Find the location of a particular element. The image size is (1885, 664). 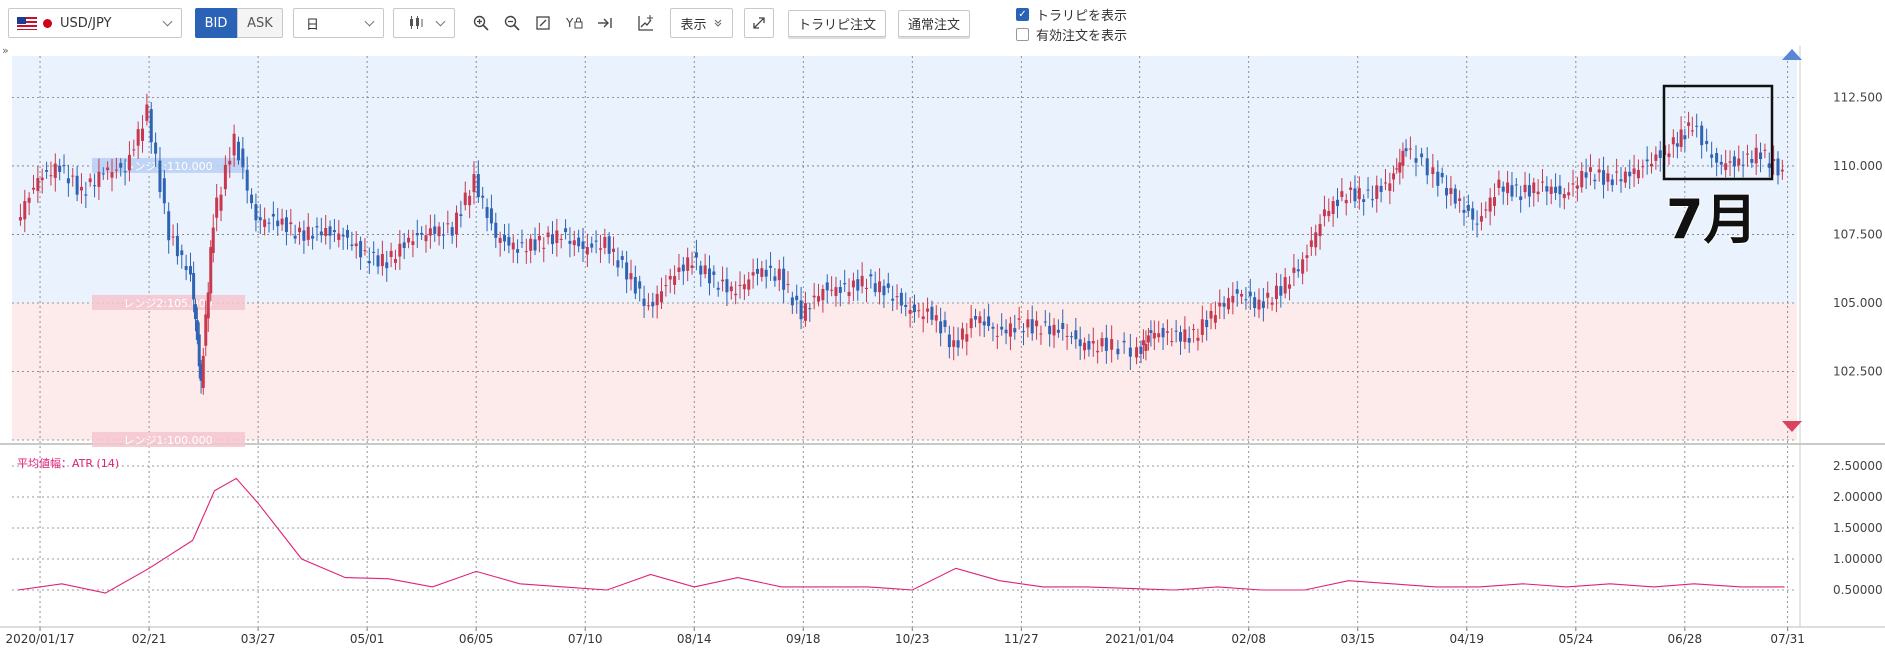

x-tick-label: 03/15 is located at coordinates (1357, 639).